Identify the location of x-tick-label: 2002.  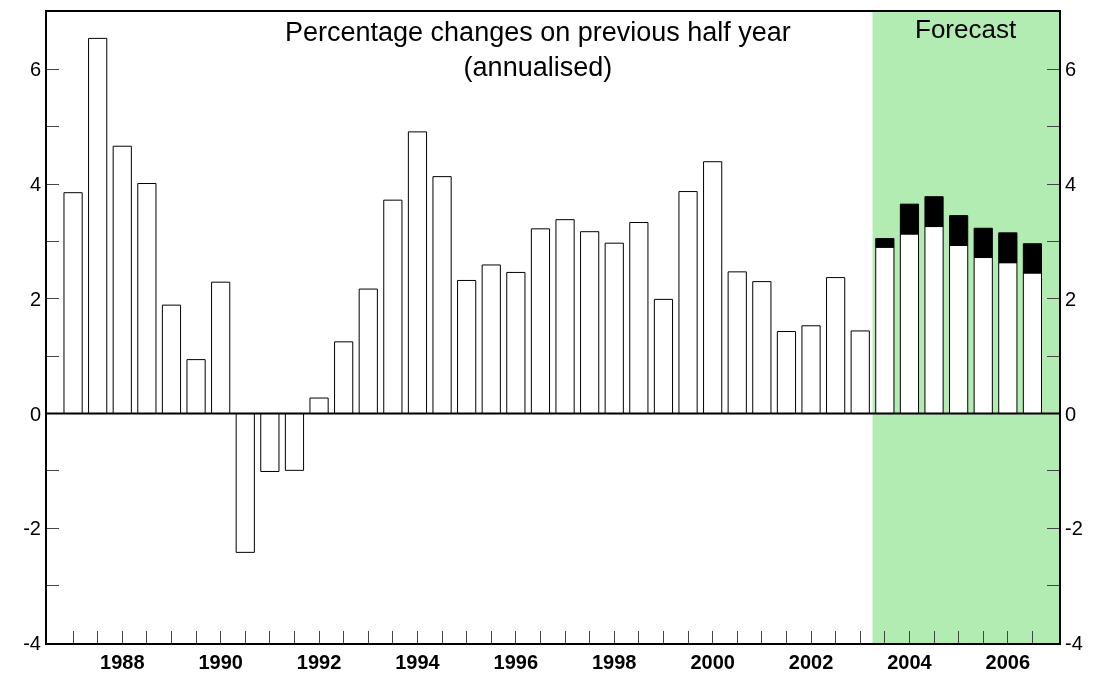
(811, 662).